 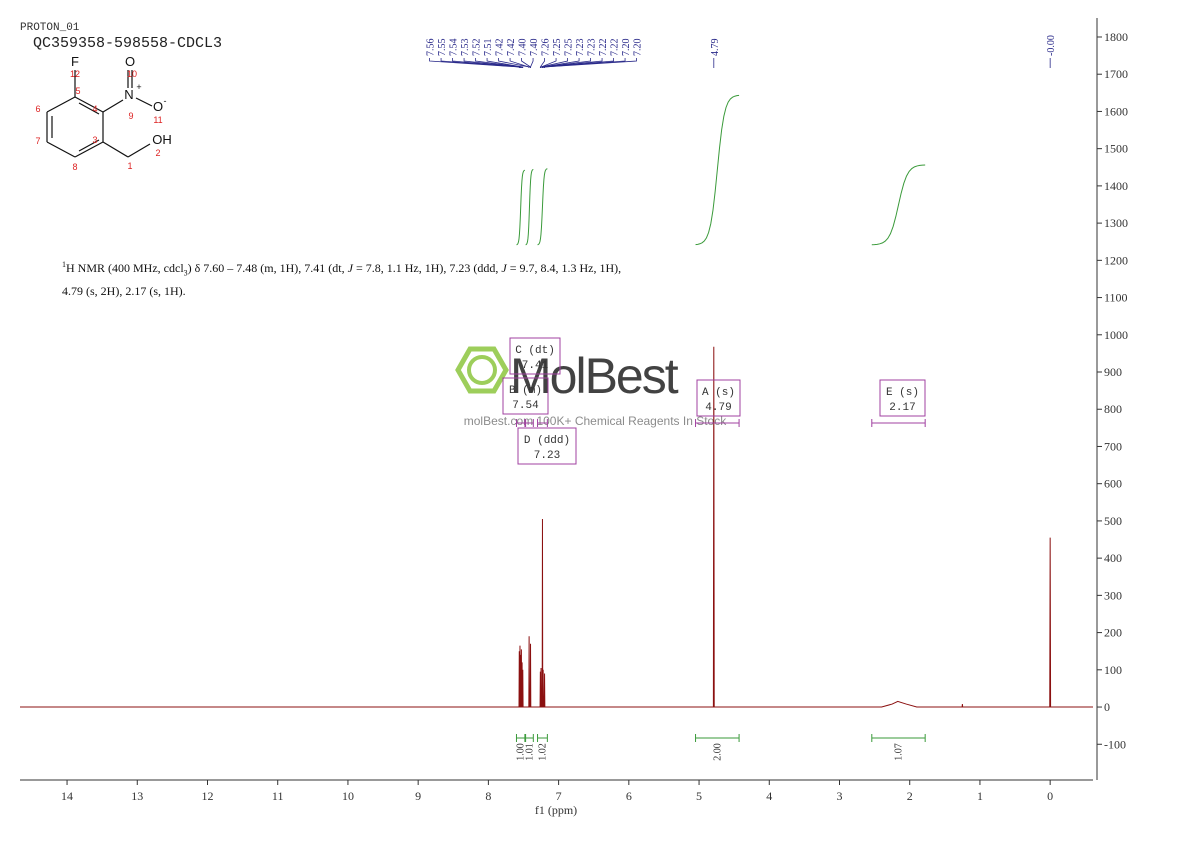 I want to click on atom-label: O, so click(x=158, y=106).